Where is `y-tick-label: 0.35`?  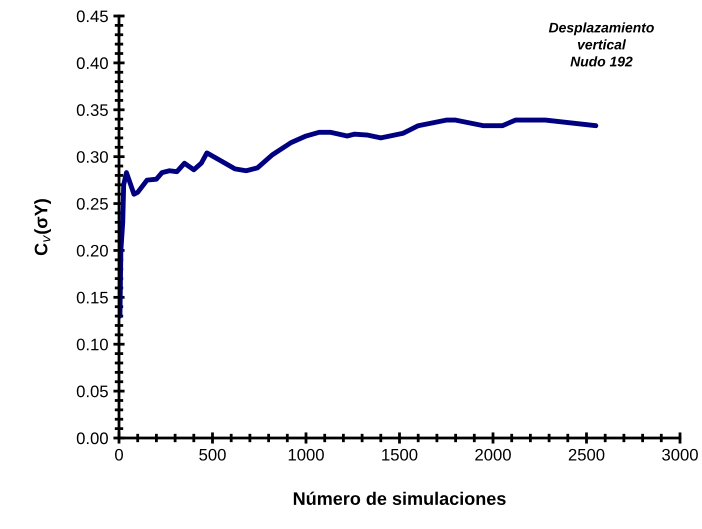 y-tick-label: 0.35 is located at coordinates (92, 110).